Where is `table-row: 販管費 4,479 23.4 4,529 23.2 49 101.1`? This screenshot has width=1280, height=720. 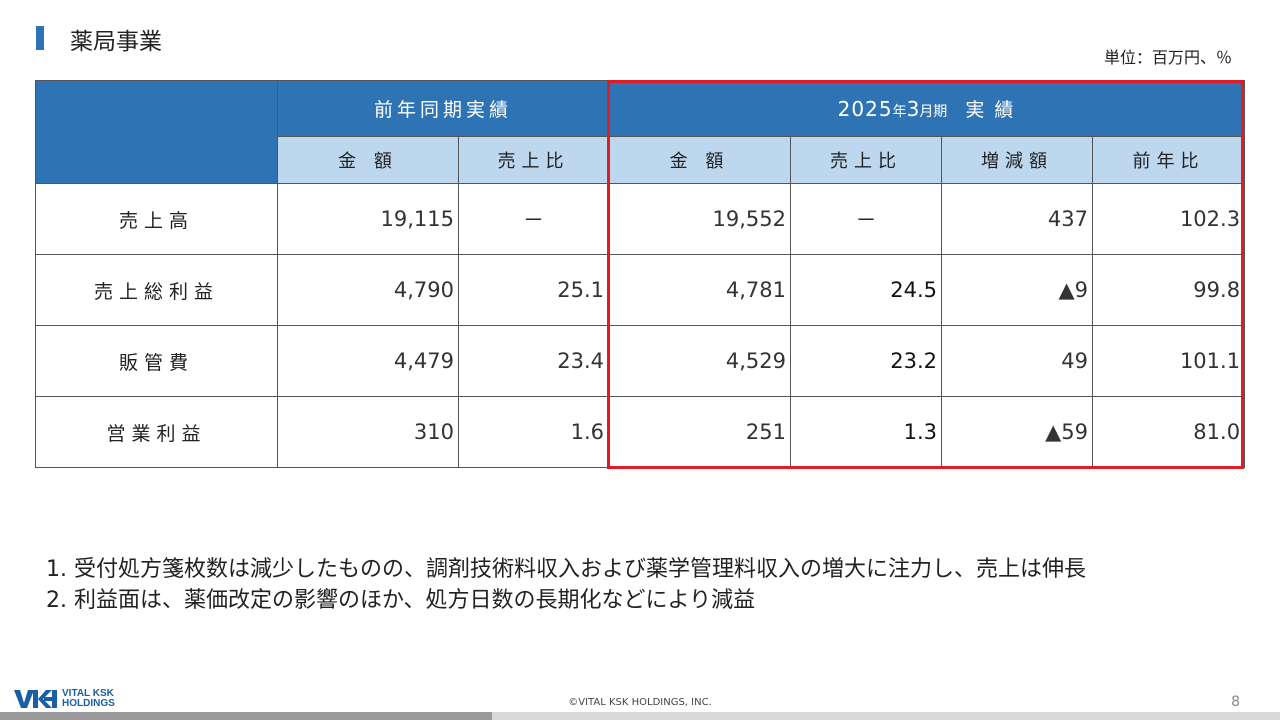 table-row: 販管費 4,479 23.4 4,529 23.2 49 101.1 is located at coordinates (640, 361).